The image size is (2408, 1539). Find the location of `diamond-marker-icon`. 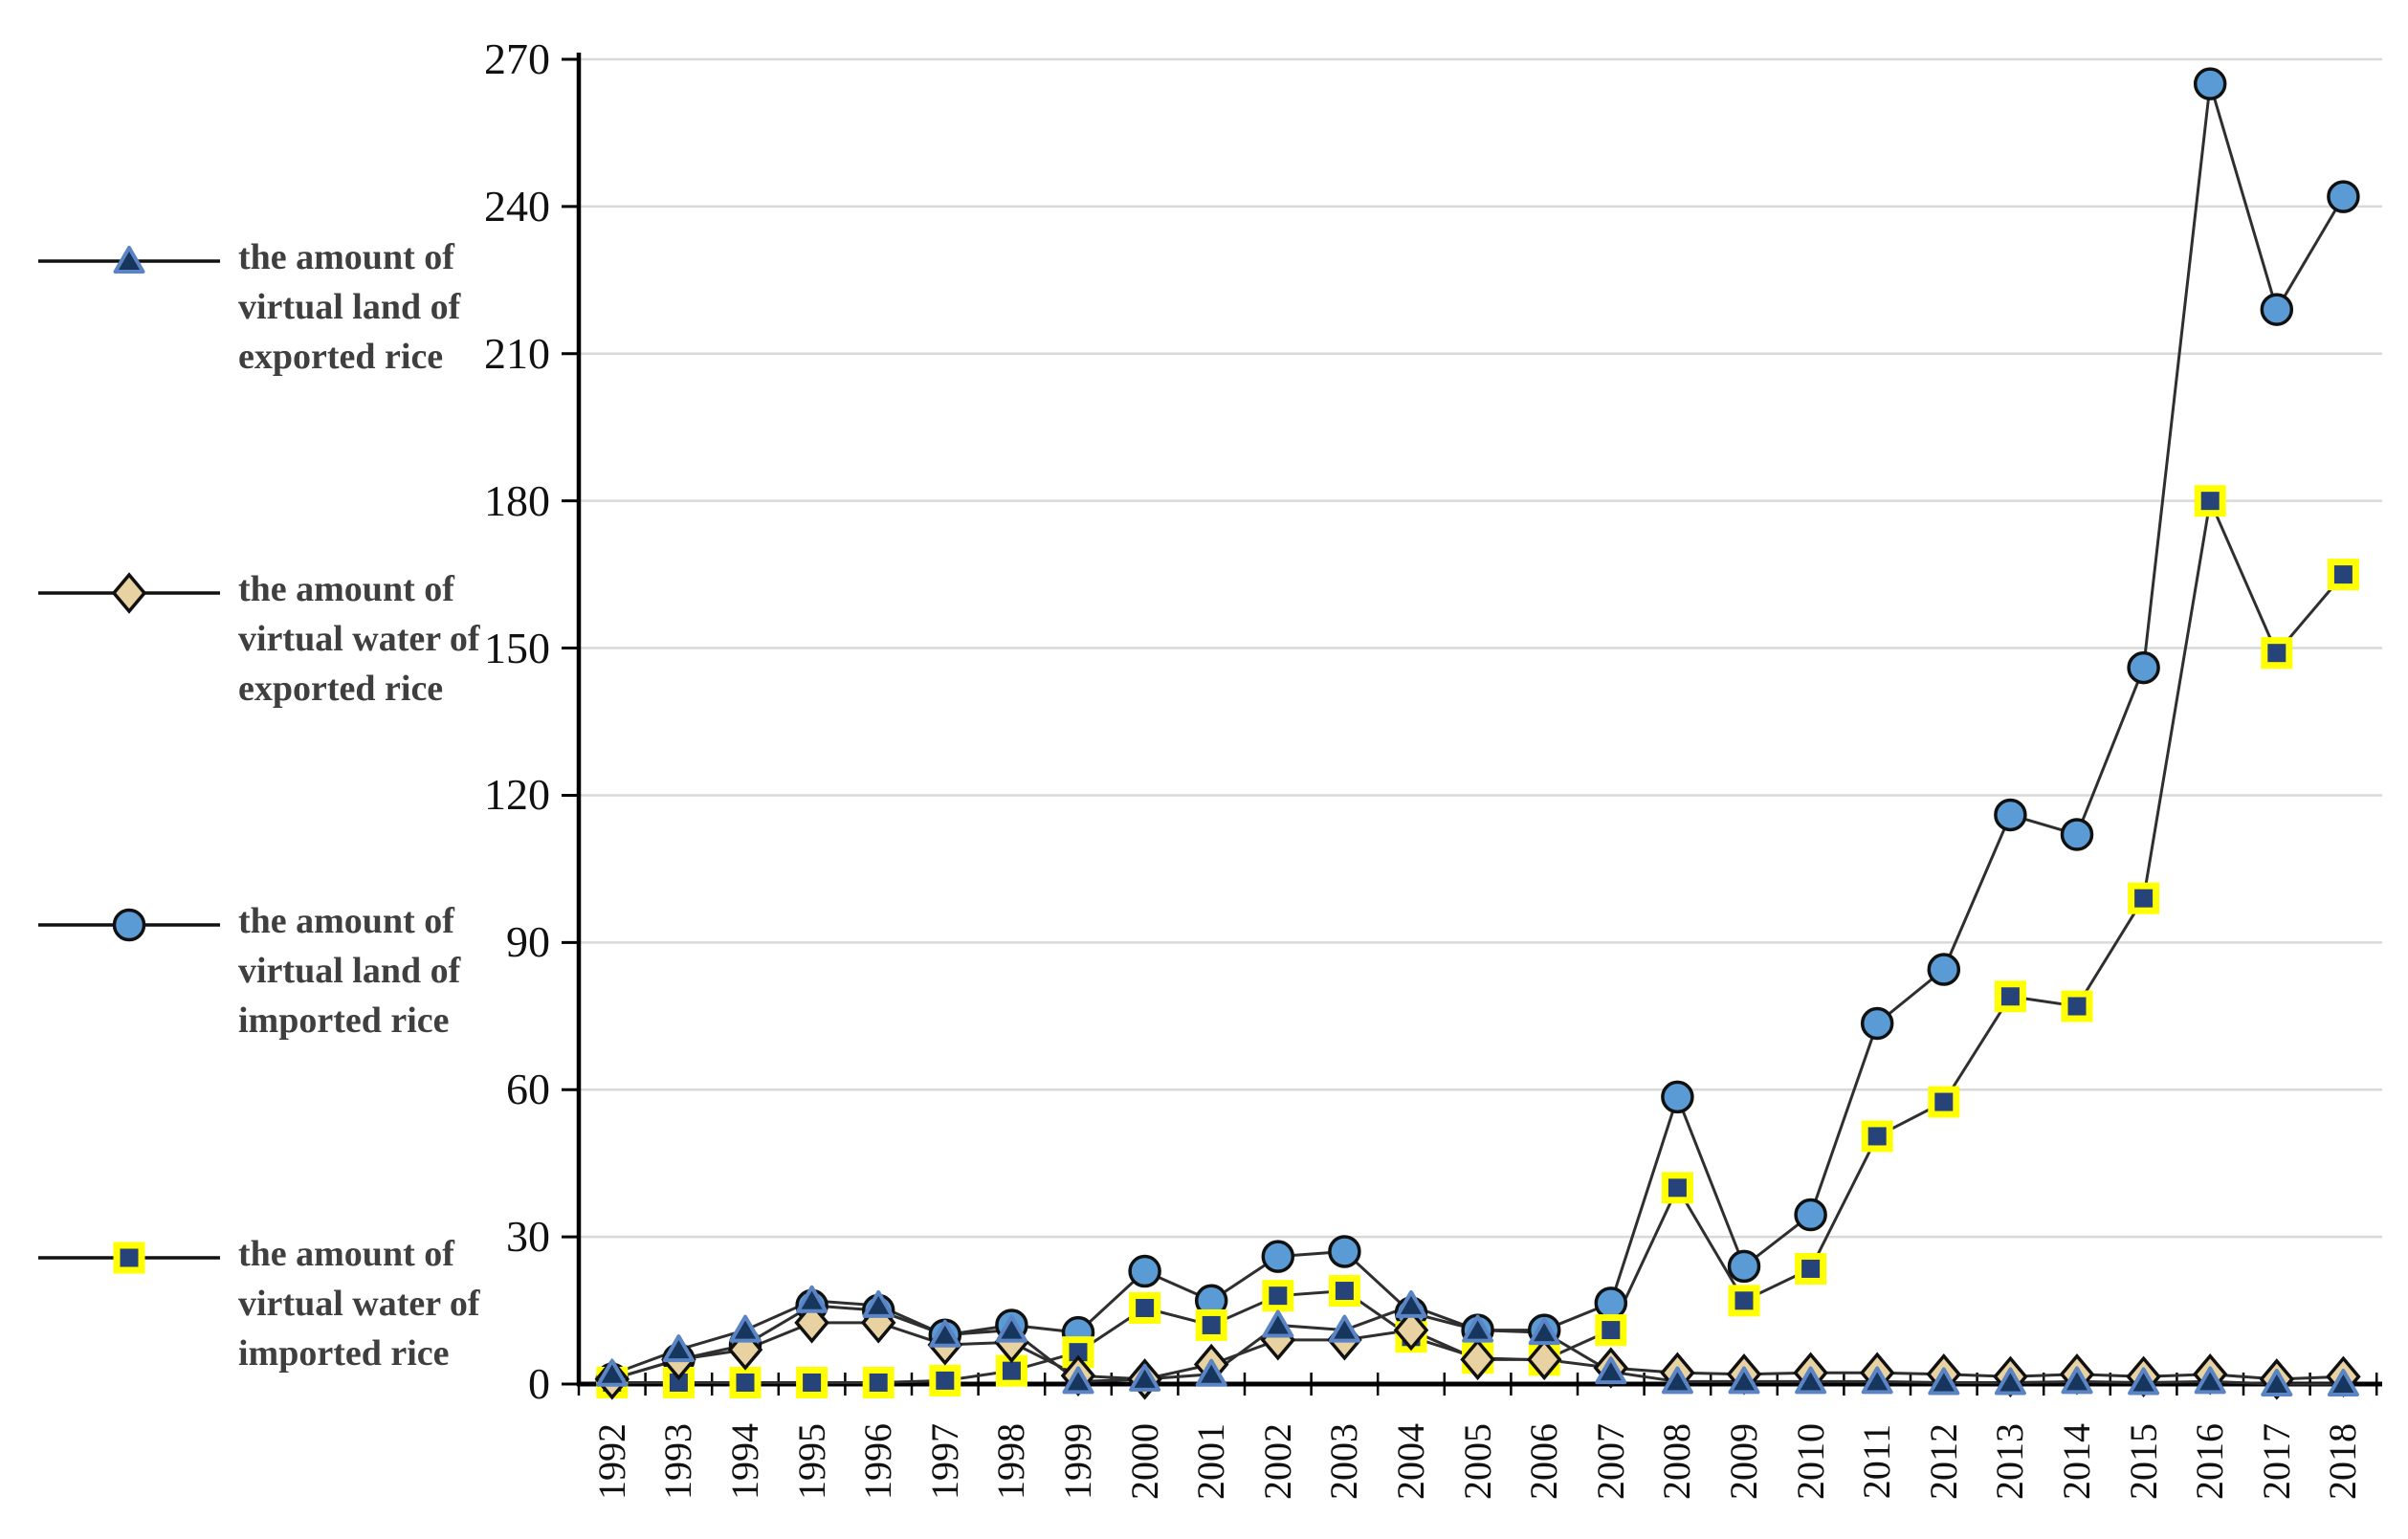

diamond-marker-icon is located at coordinates (129, 593).